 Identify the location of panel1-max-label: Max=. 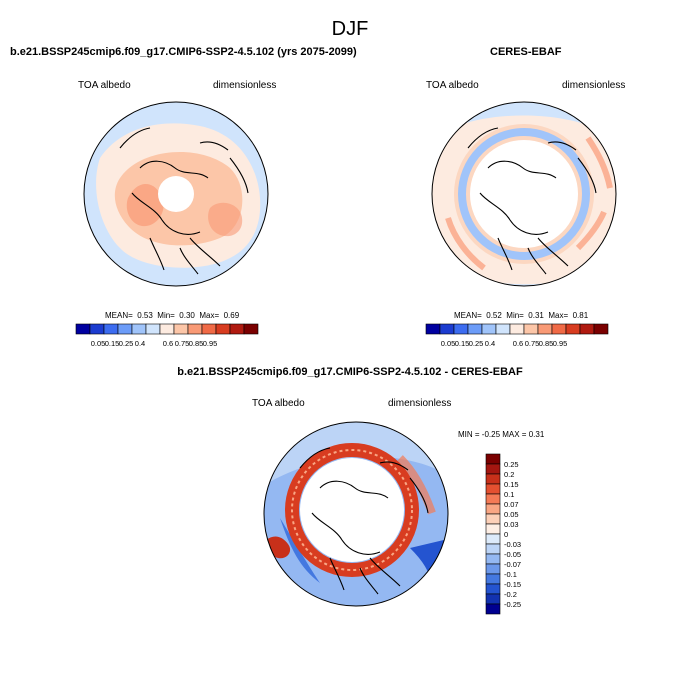
(209, 315).